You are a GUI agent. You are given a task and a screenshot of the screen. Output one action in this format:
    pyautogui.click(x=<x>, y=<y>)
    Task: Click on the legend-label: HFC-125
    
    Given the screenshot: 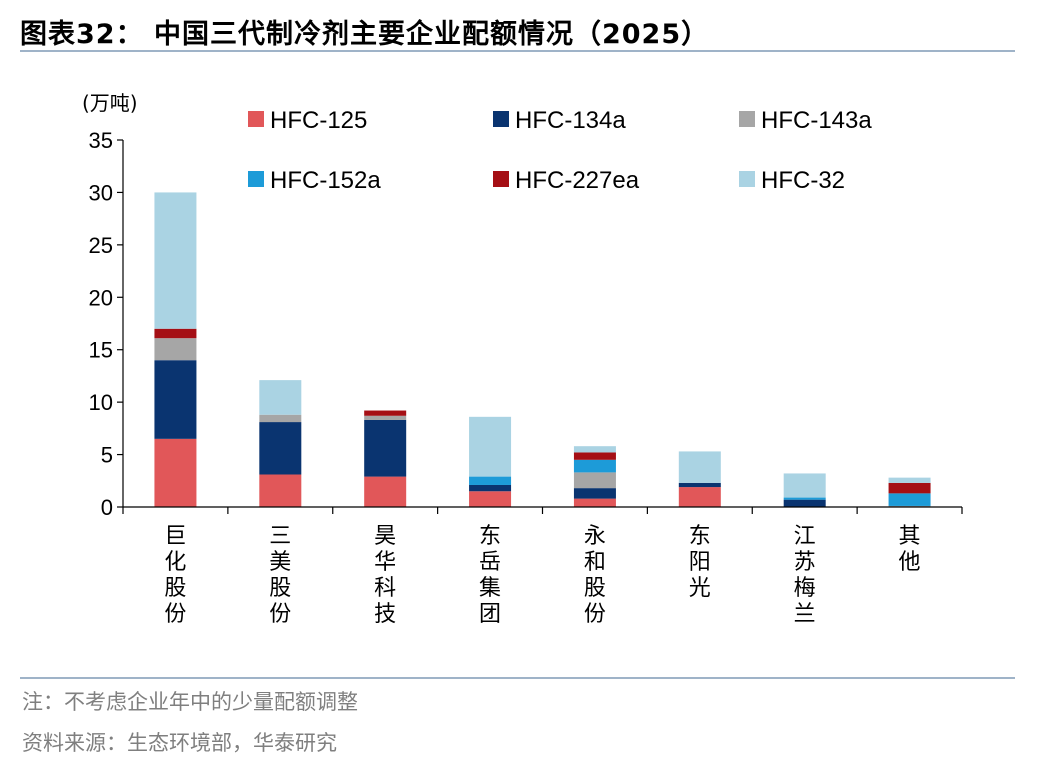 What is the action you would take?
    pyautogui.click(x=318, y=120)
    